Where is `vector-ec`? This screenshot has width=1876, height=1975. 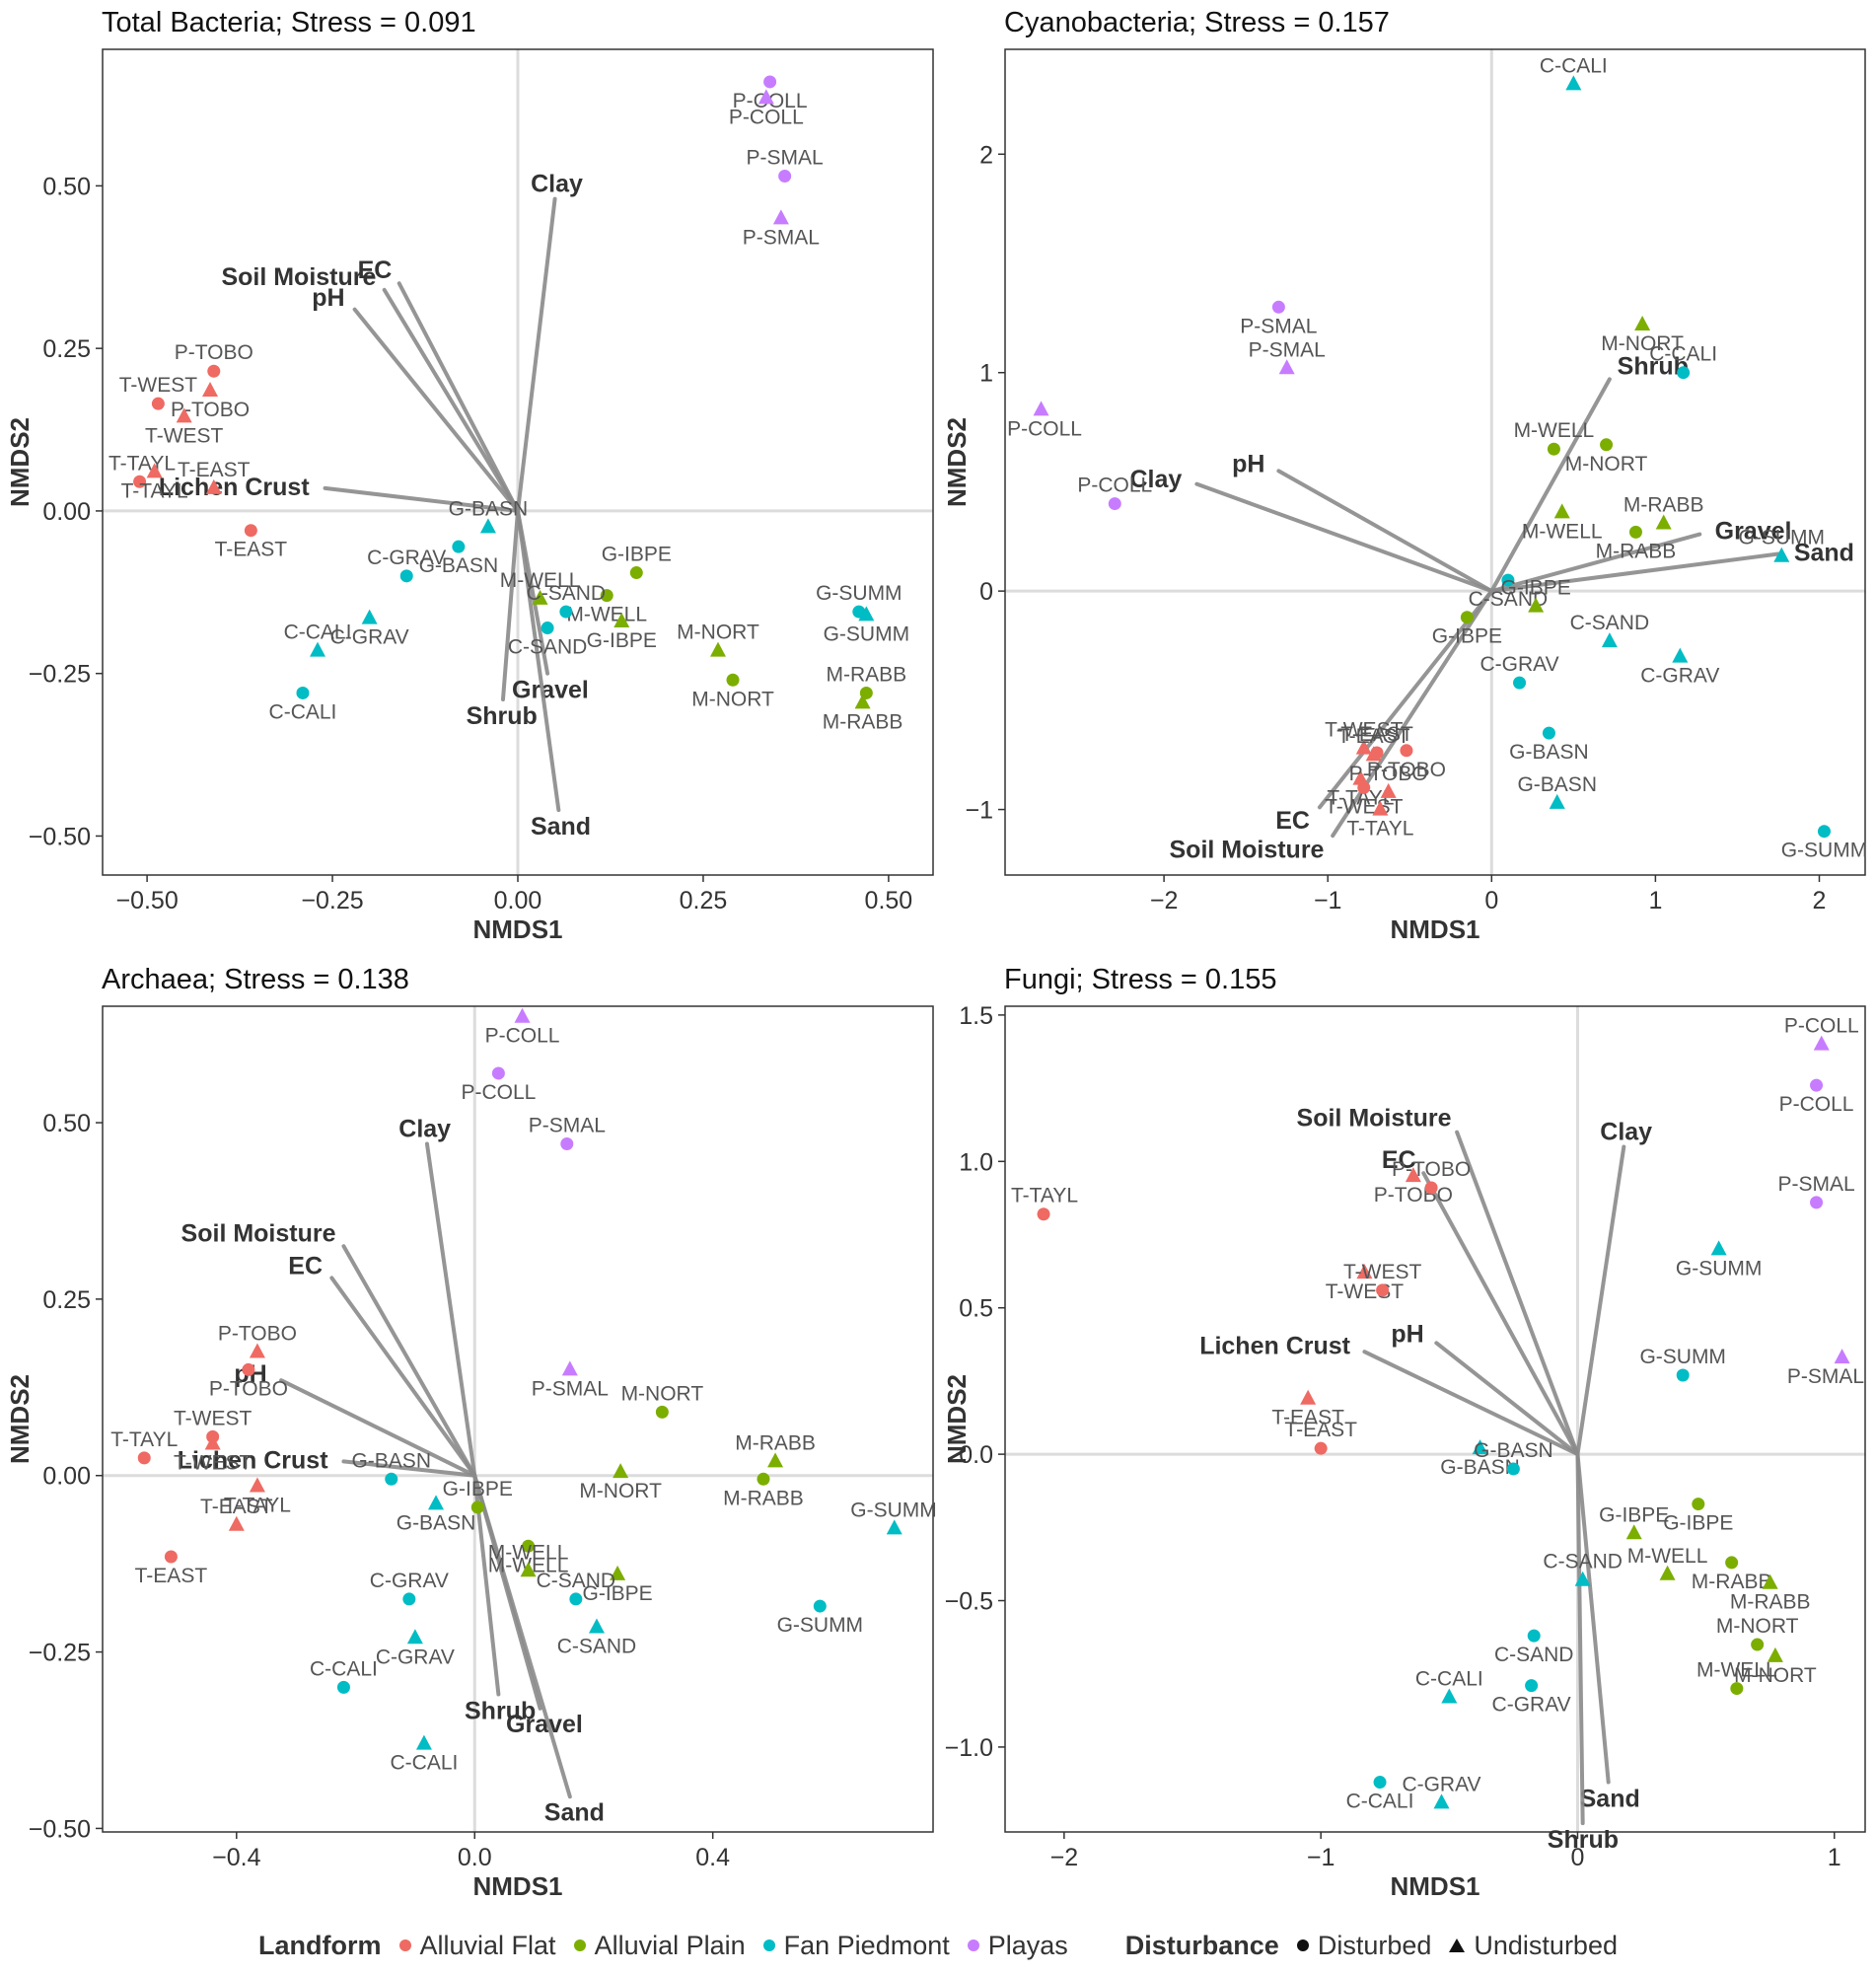 vector-ec is located at coordinates (1405, 699).